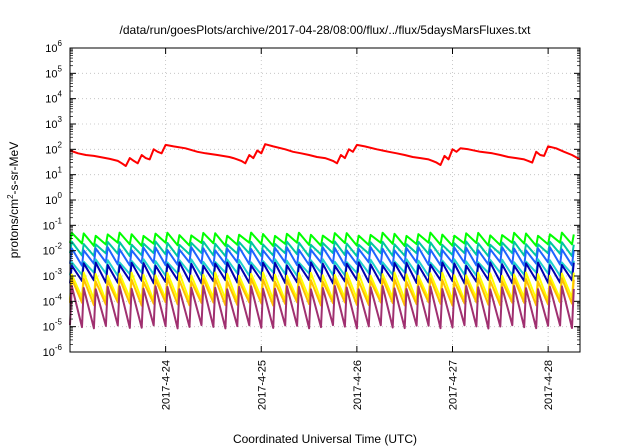 This screenshot has height=448, width=640. What do you see at coordinates (167, 385) in the screenshot?
I see `x-tick-label: 2017-4-24` at bounding box center [167, 385].